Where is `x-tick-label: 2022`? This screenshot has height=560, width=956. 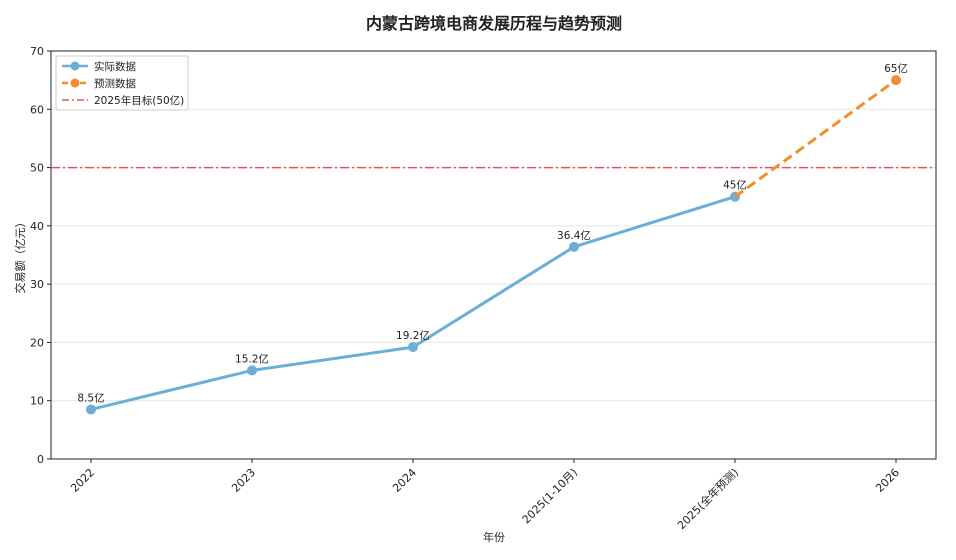 x-tick-label: 2022 is located at coordinates (82, 480).